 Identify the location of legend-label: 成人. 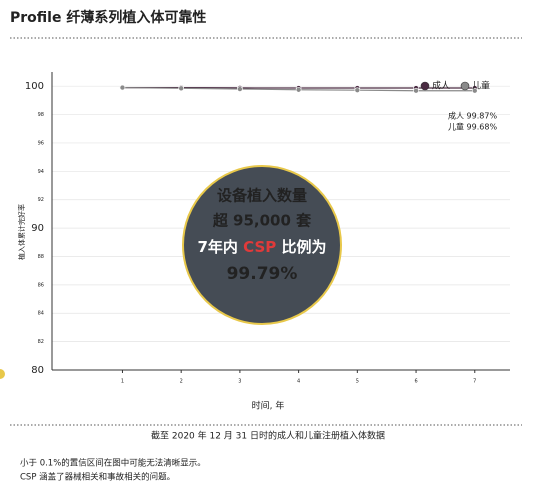
(441, 86).